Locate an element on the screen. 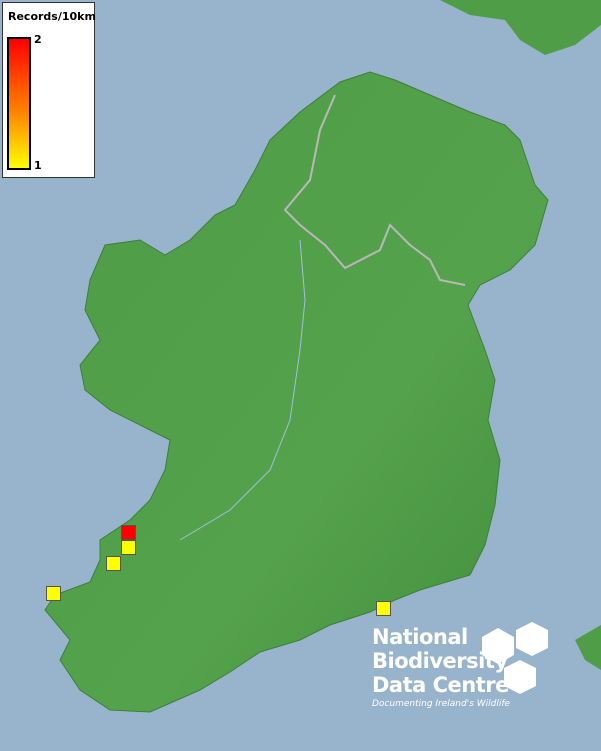  wales-landmass is located at coordinates (588, 647).